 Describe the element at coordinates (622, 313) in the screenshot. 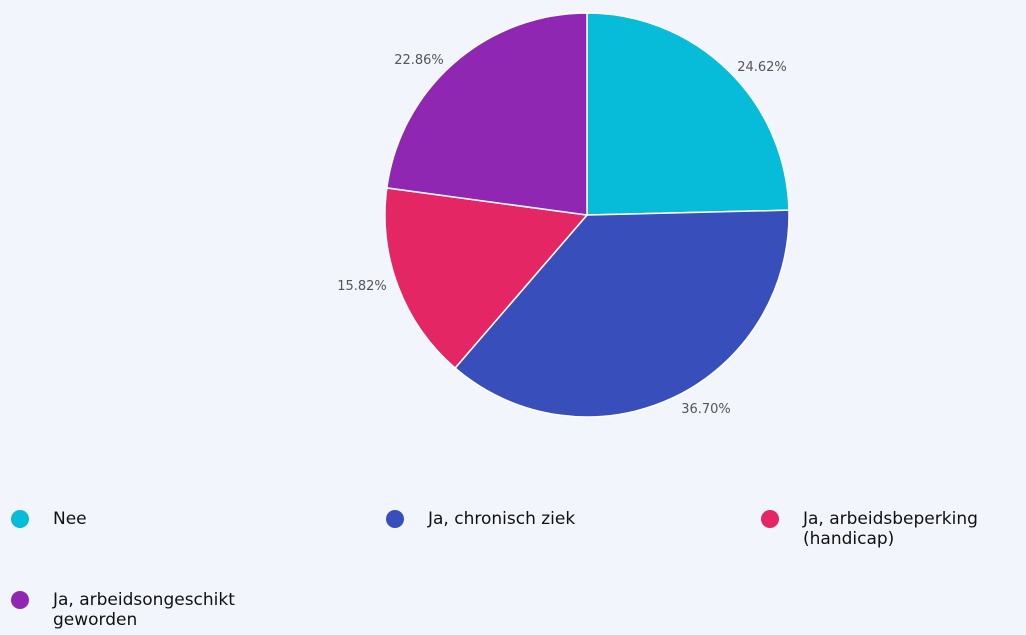

I see `slice-chronisch-ziek` at that location.